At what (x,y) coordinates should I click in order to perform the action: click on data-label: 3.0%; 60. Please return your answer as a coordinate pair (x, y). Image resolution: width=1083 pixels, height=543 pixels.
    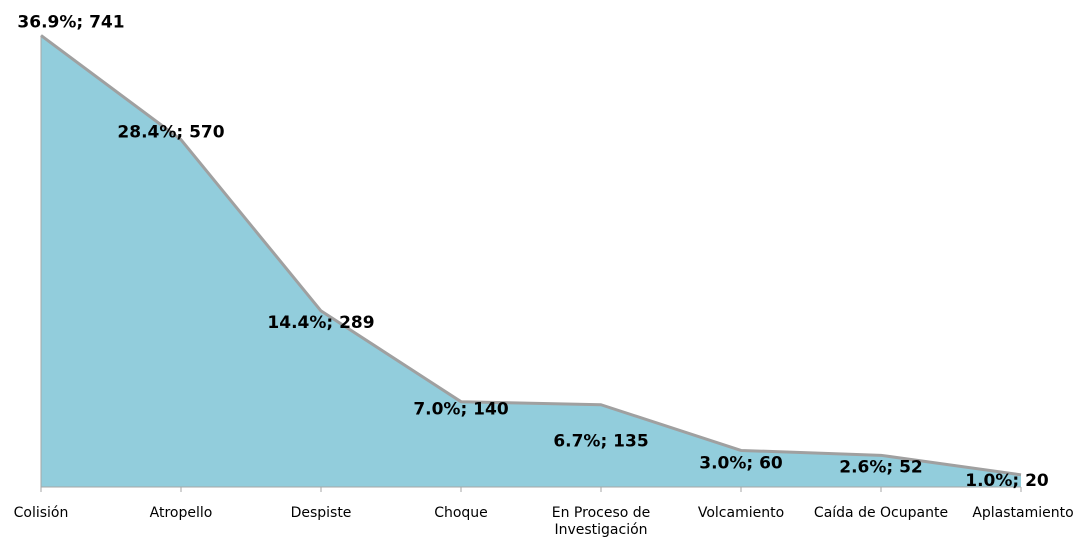
    Looking at the image, I should click on (741, 463).